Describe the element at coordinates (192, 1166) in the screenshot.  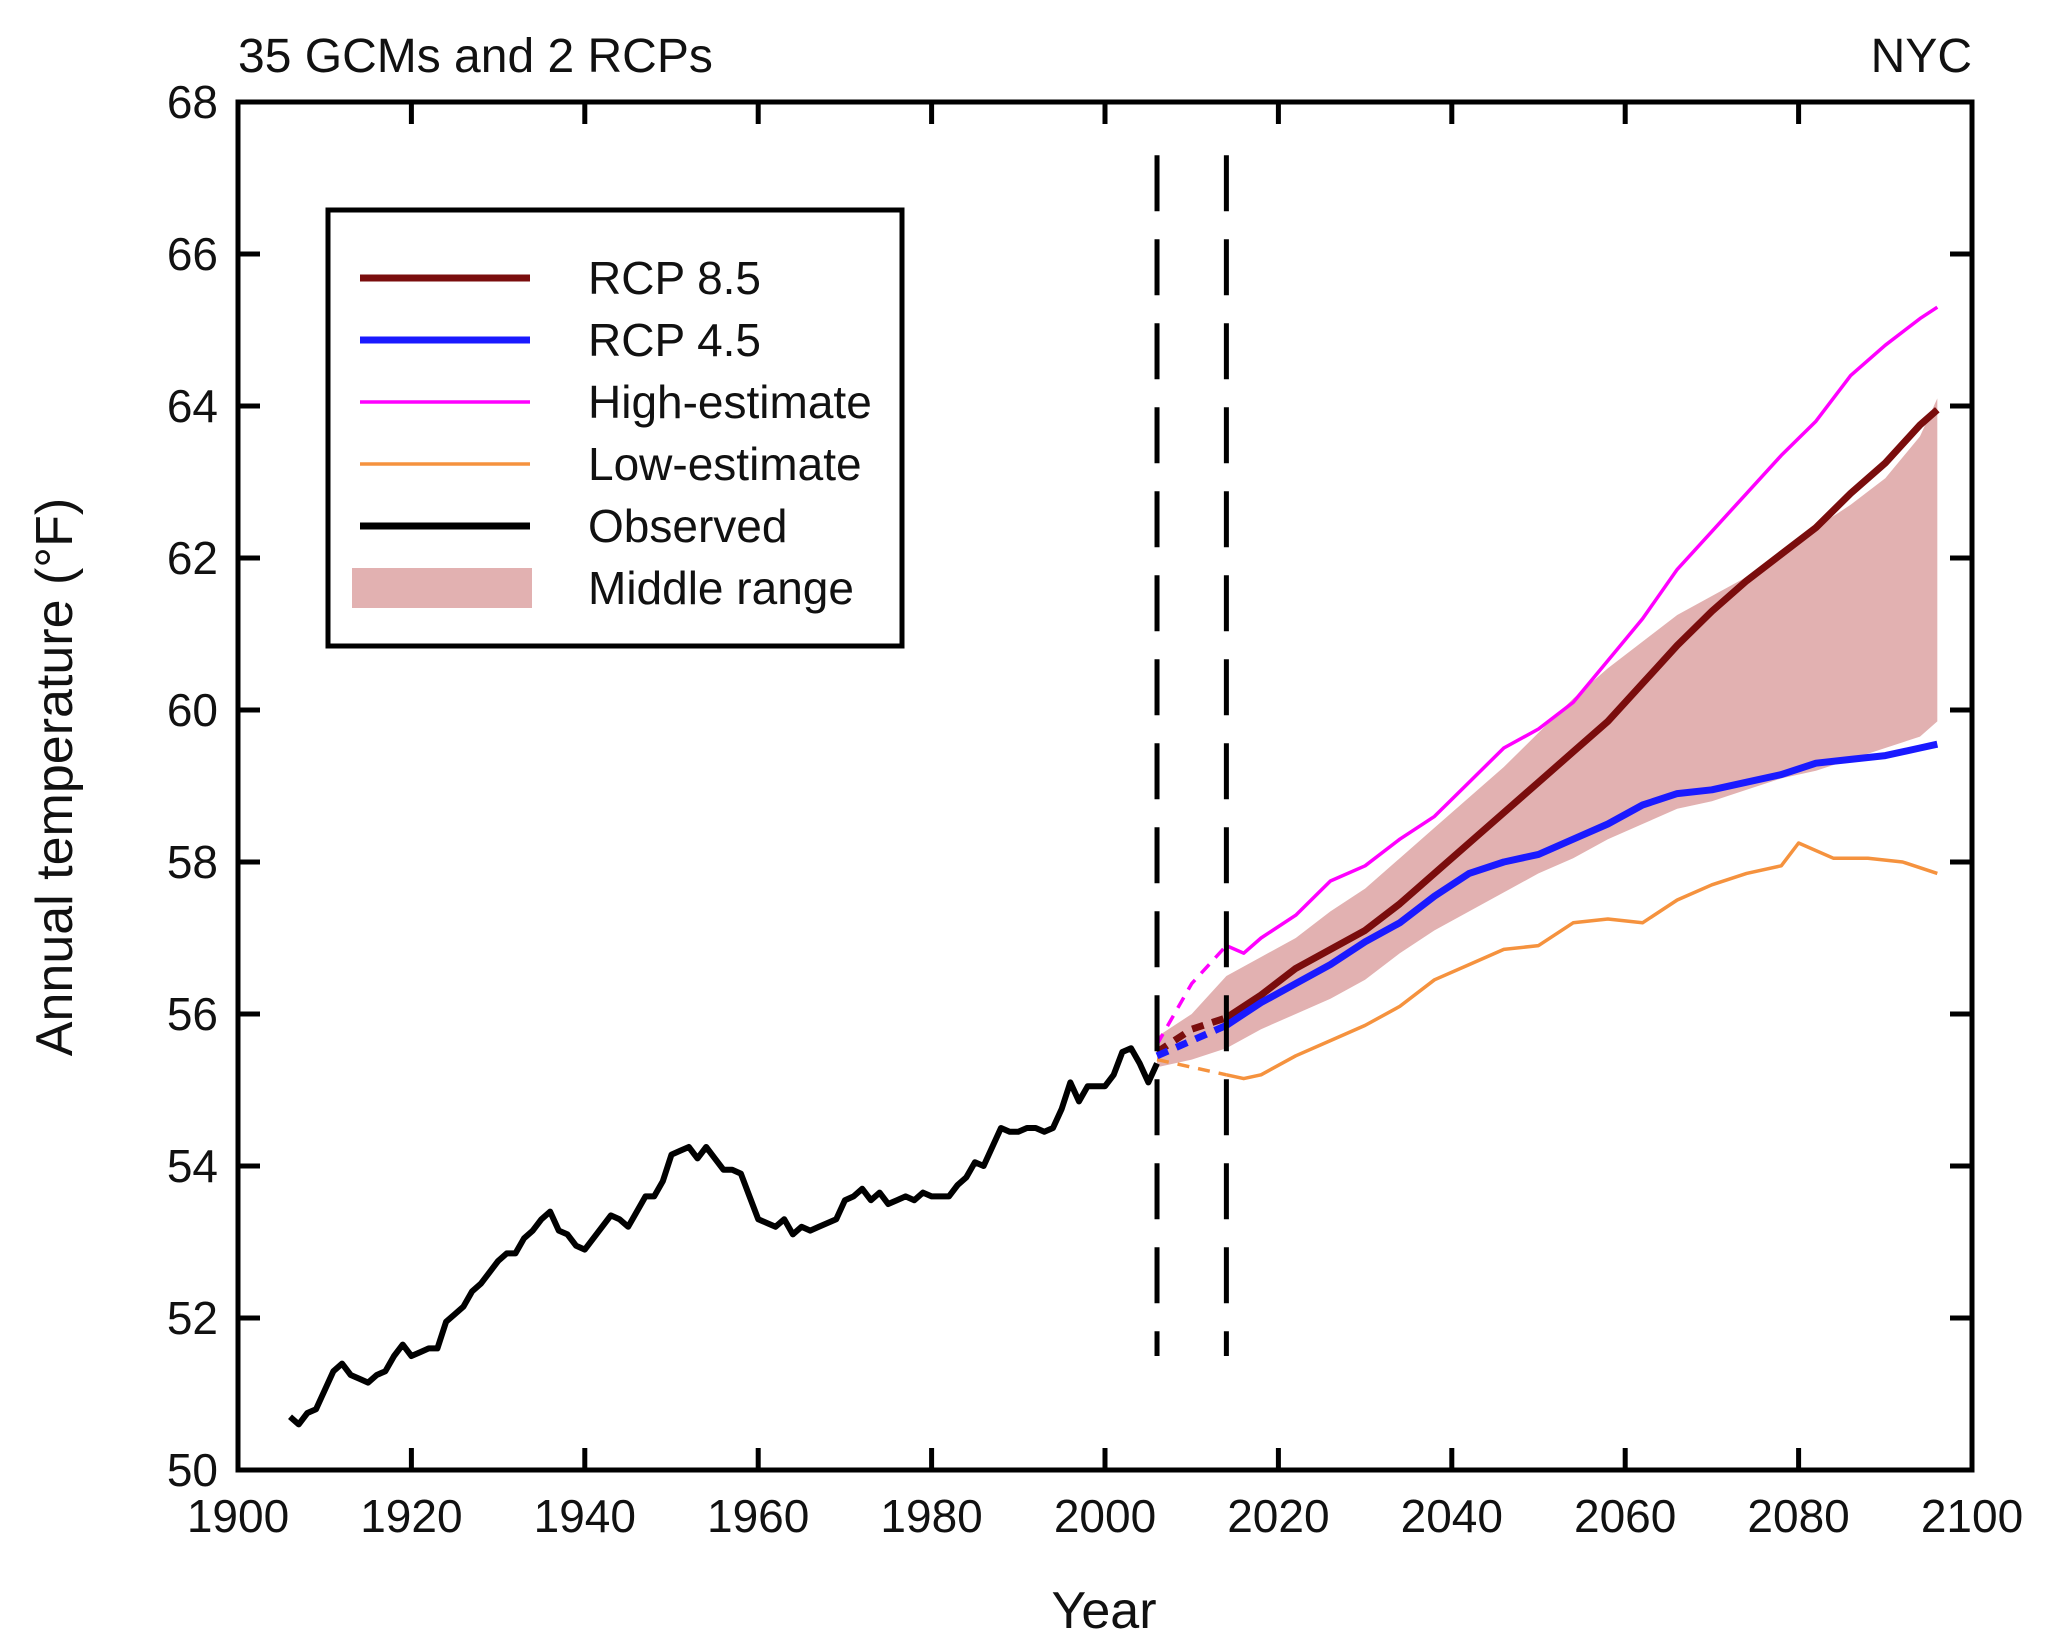
I see `y-tick-label: 54` at that location.